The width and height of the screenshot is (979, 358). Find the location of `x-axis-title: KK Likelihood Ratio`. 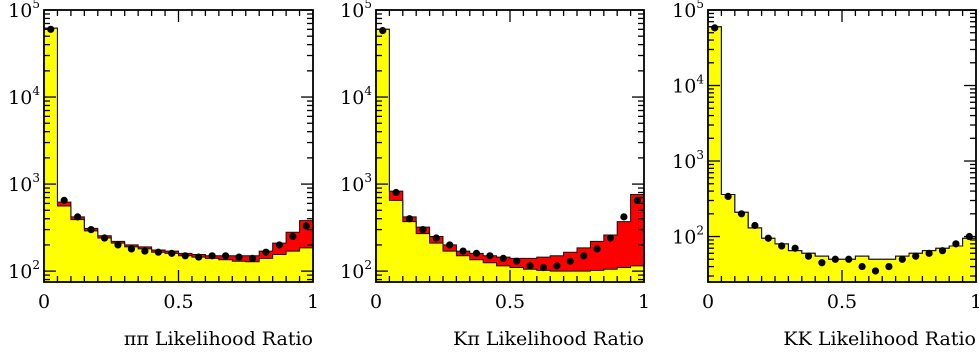

x-axis-title: KK Likelihood Ratio is located at coordinates (879, 339).